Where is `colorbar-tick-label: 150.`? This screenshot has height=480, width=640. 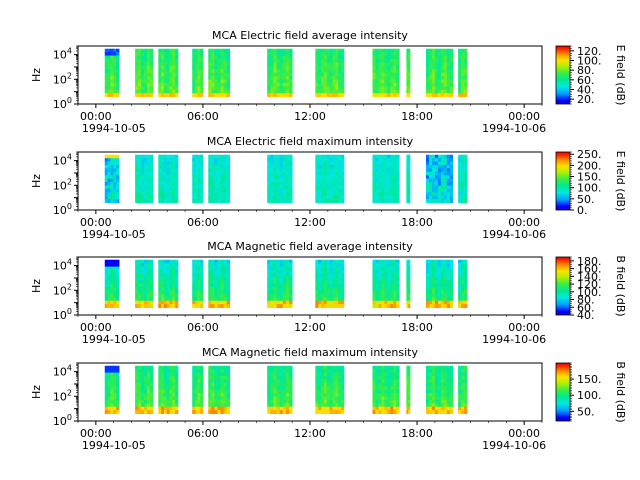 colorbar-tick-label: 150. is located at coordinates (589, 177).